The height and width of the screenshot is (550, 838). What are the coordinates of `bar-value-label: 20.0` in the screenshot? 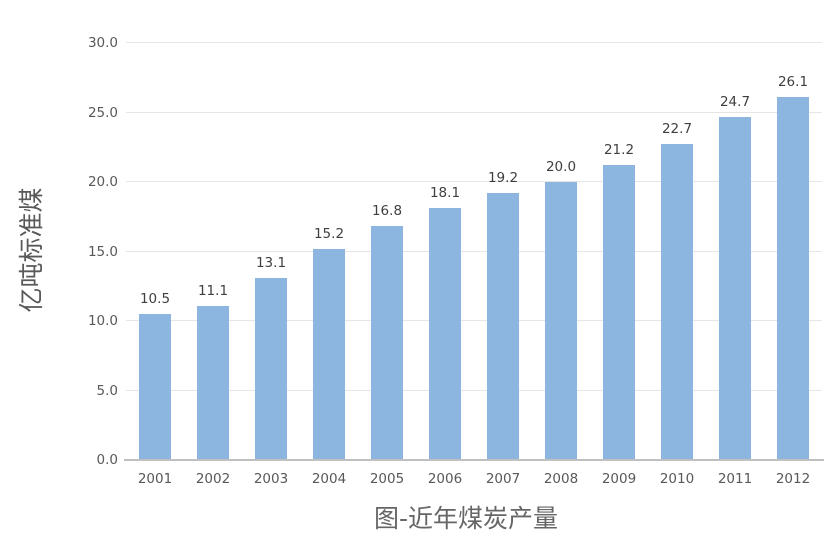 It's located at (561, 167).